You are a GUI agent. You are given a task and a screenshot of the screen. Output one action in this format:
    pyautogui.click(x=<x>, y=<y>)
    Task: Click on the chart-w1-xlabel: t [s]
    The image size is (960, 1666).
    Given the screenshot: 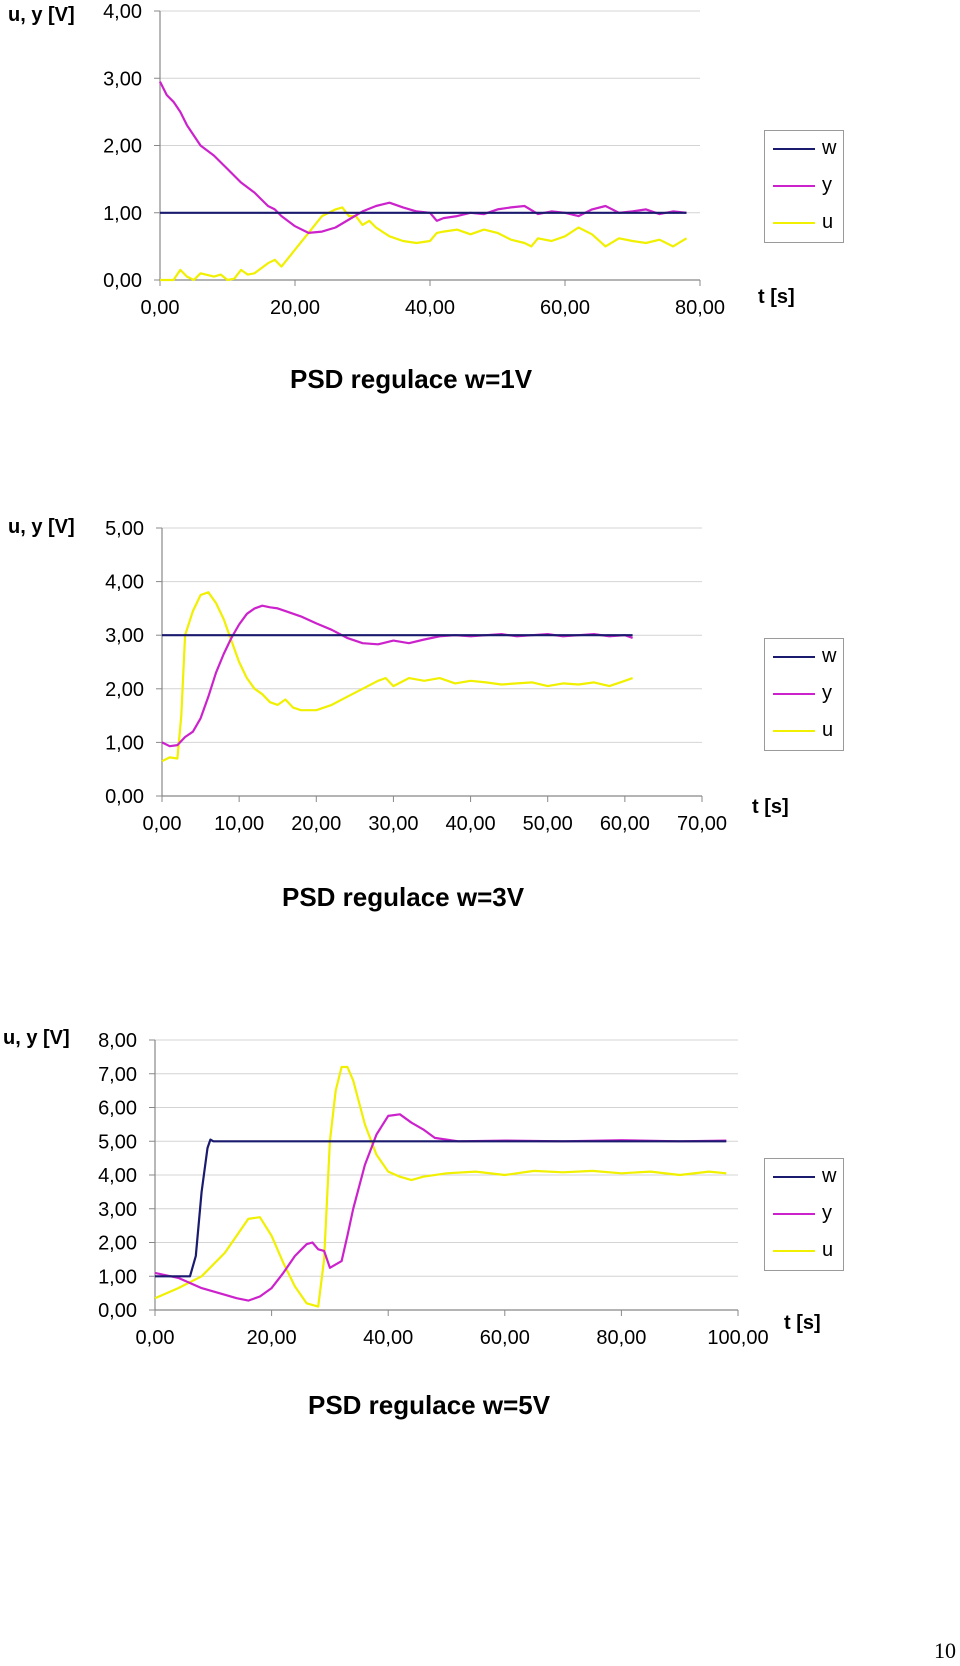 What is the action you would take?
    pyautogui.click(x=776, y=297)
    